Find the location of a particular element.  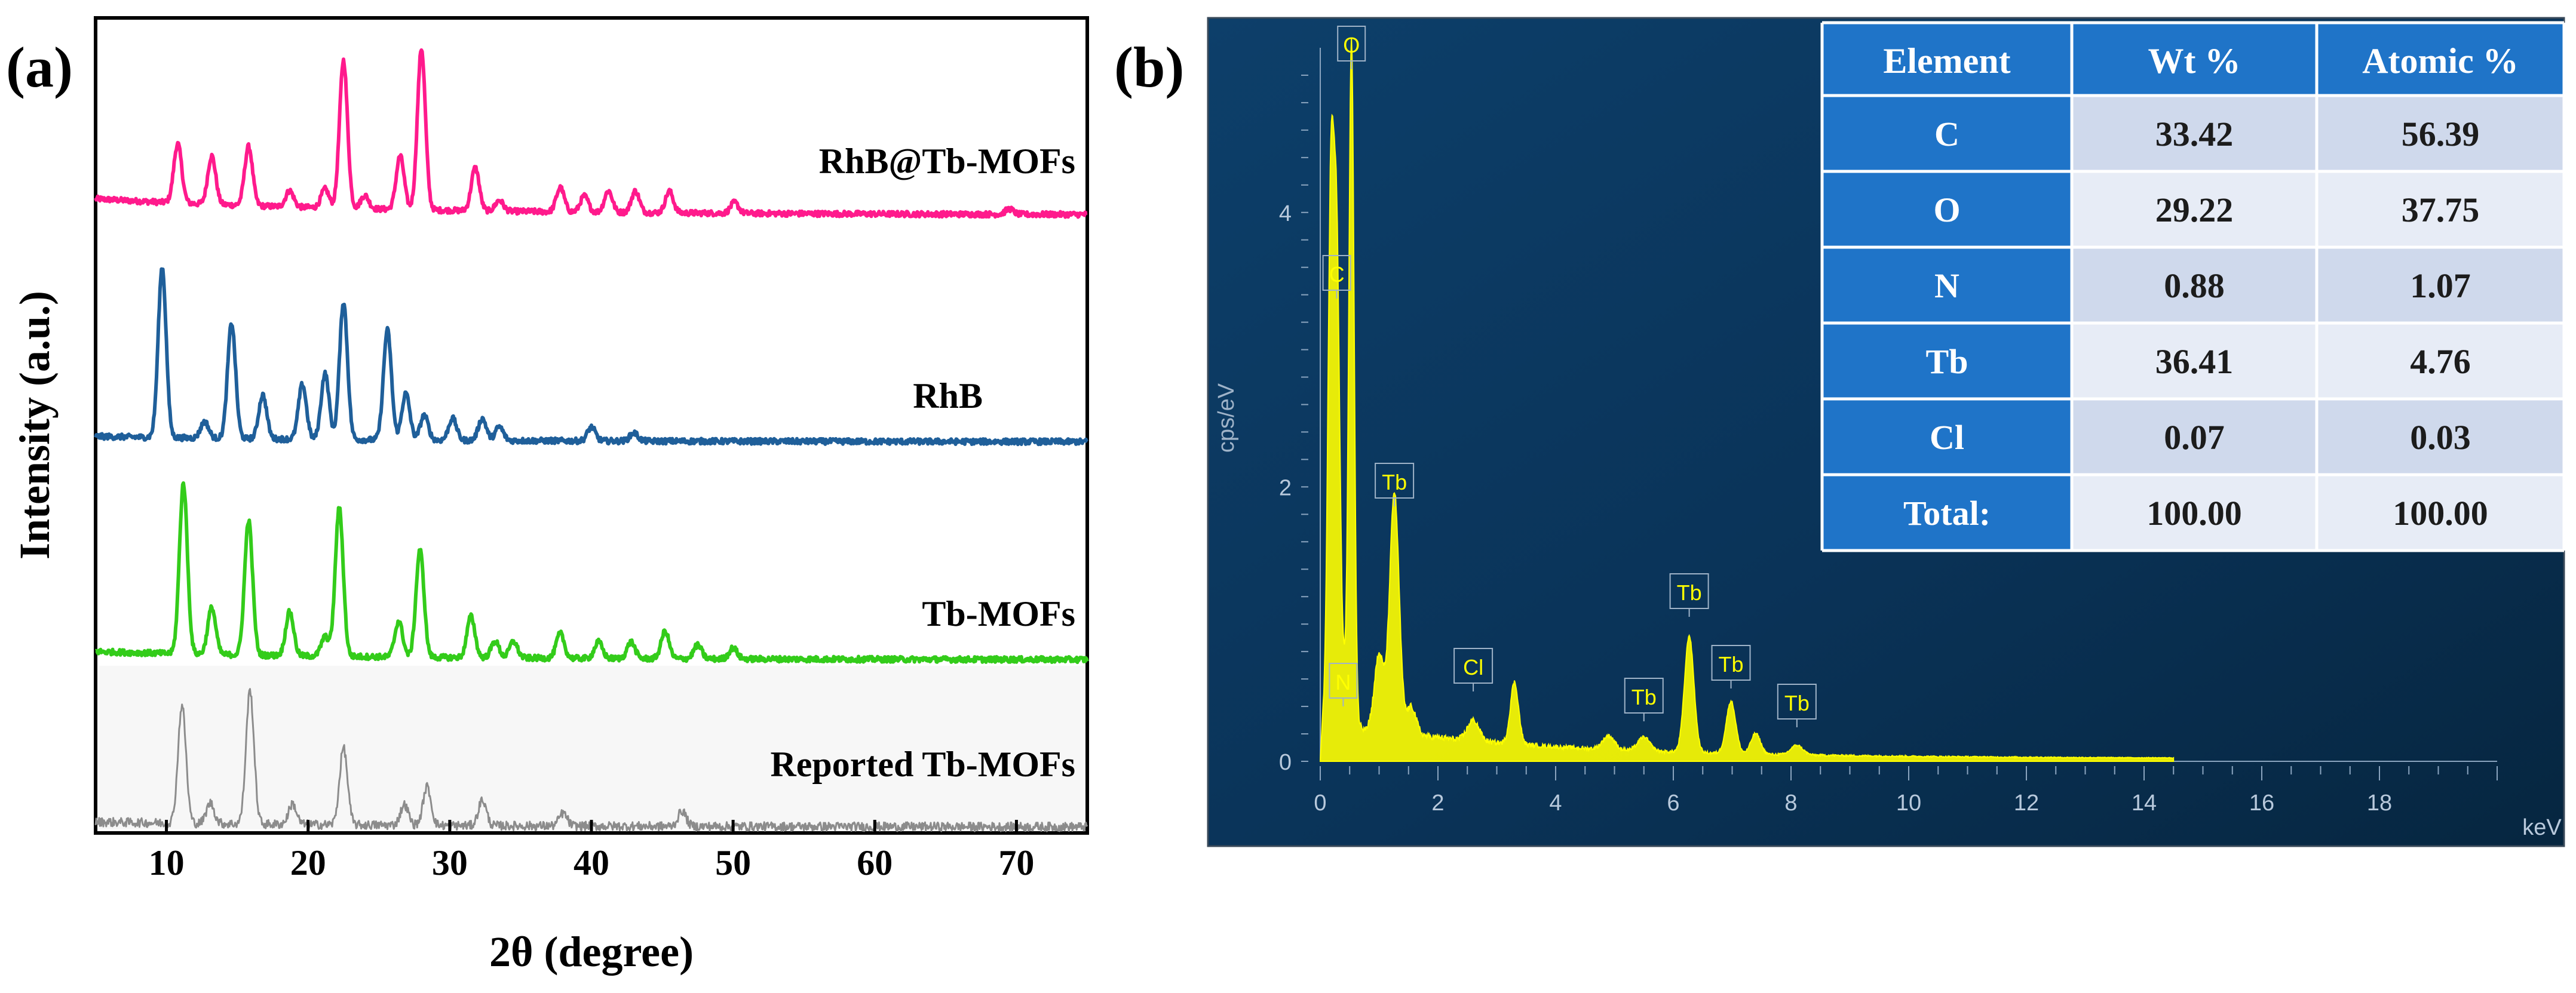

table-cell: 4.76 is located at coordinates (2440, 362).